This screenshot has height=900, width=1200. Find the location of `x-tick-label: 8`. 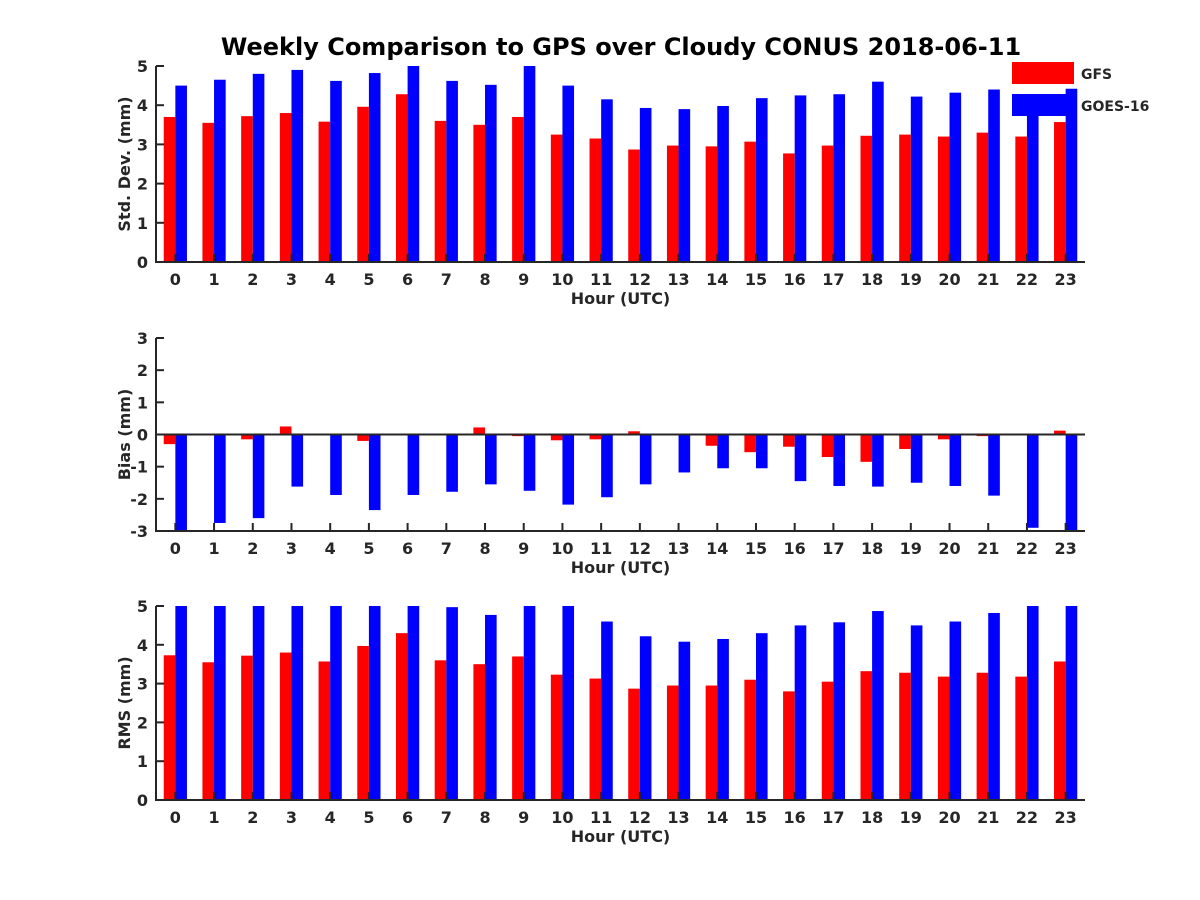

x-tick-label: 8 is located at coordinates (484, 279).